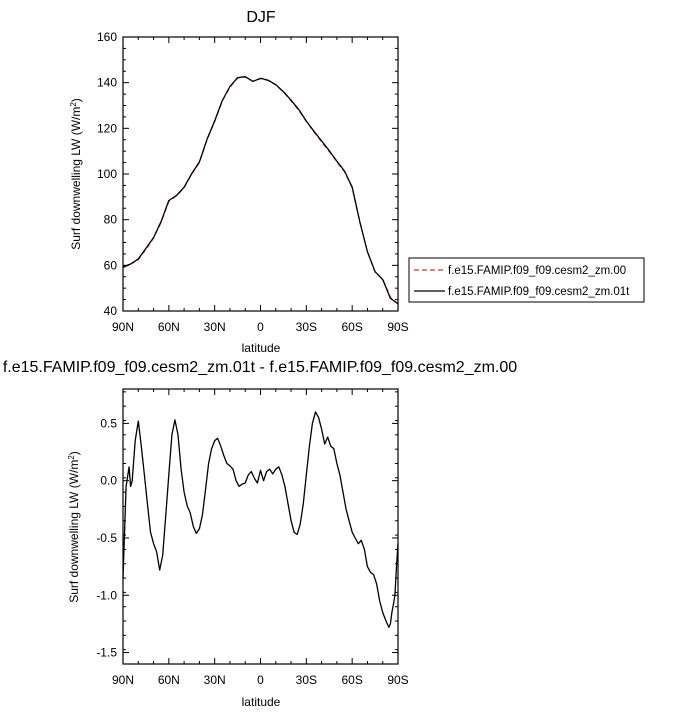  I want to click on top-xtick-label-4: 30S, so click(306, 327).